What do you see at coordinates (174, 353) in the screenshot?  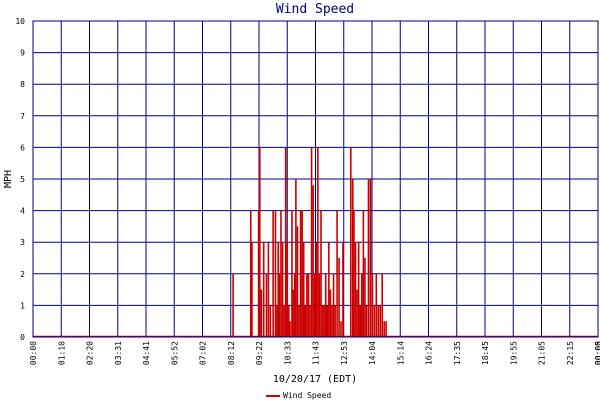 I see `x-tick-label: 05:52` at bounding box center [174, 353].